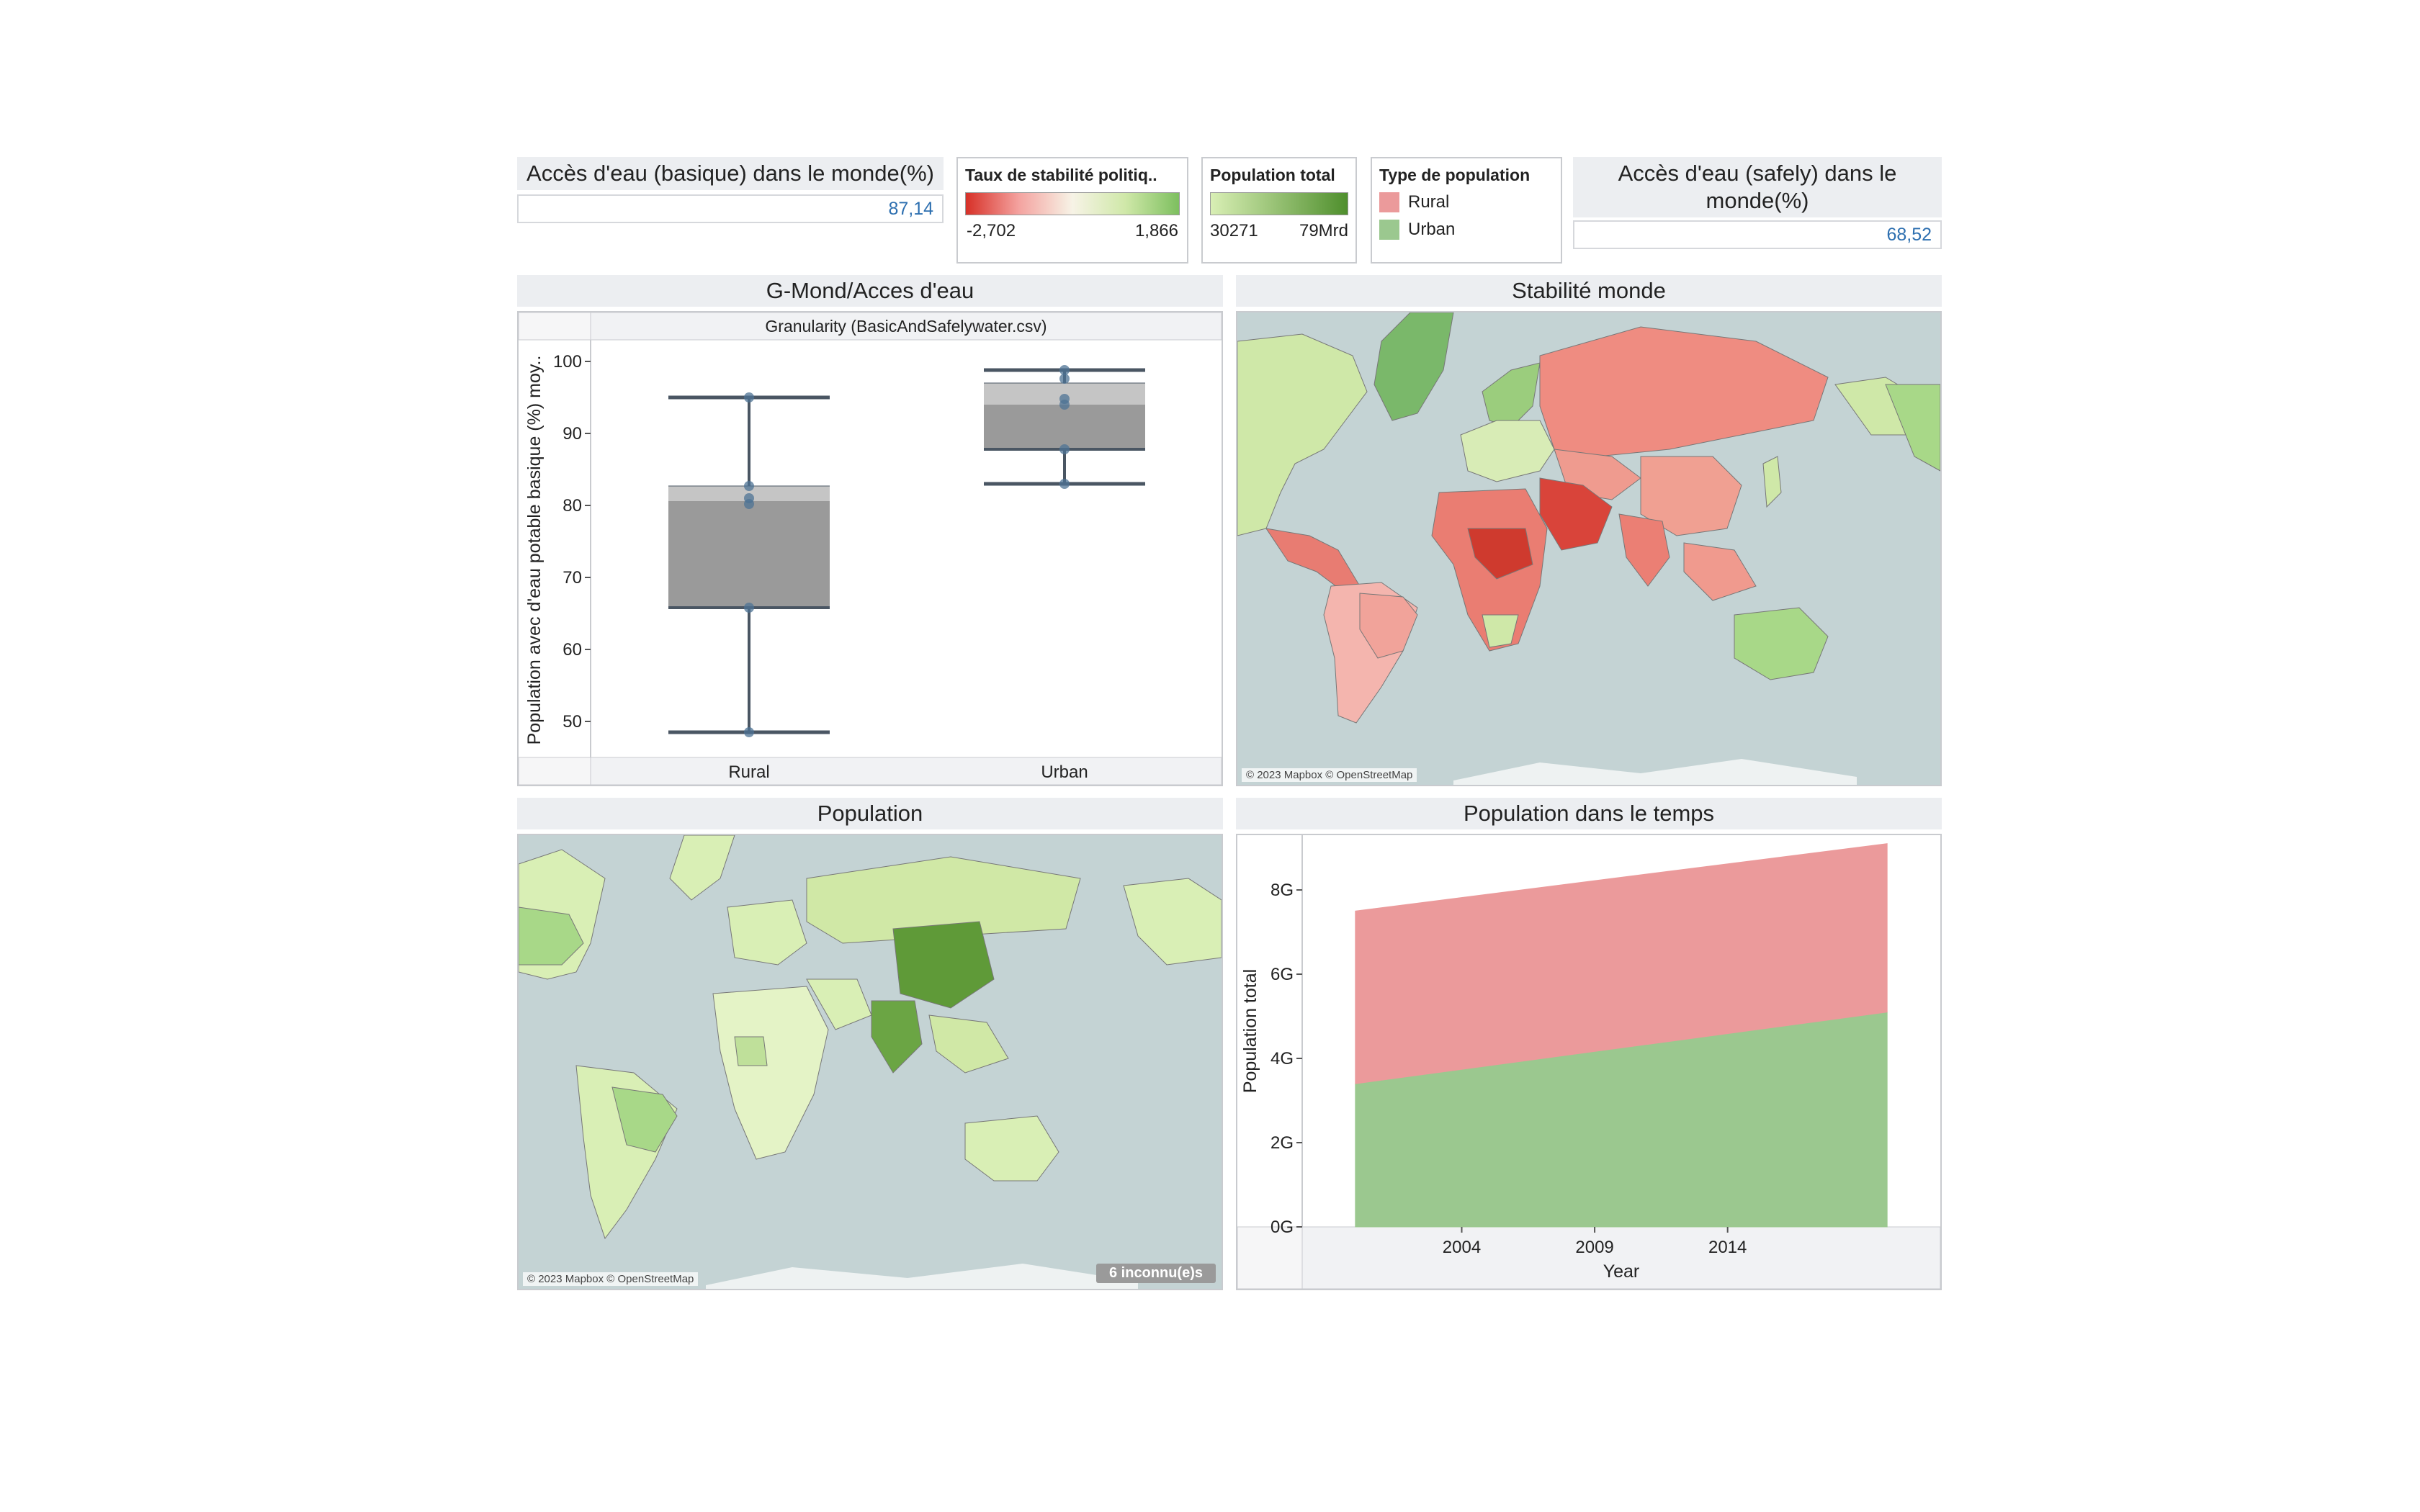 The height and width of the screenshot is (1512, 2420). What do you see at coordinates (870, 813) in the screenshot?
I see `panel-title-population-map: Population` at bounding box center [870, 813].